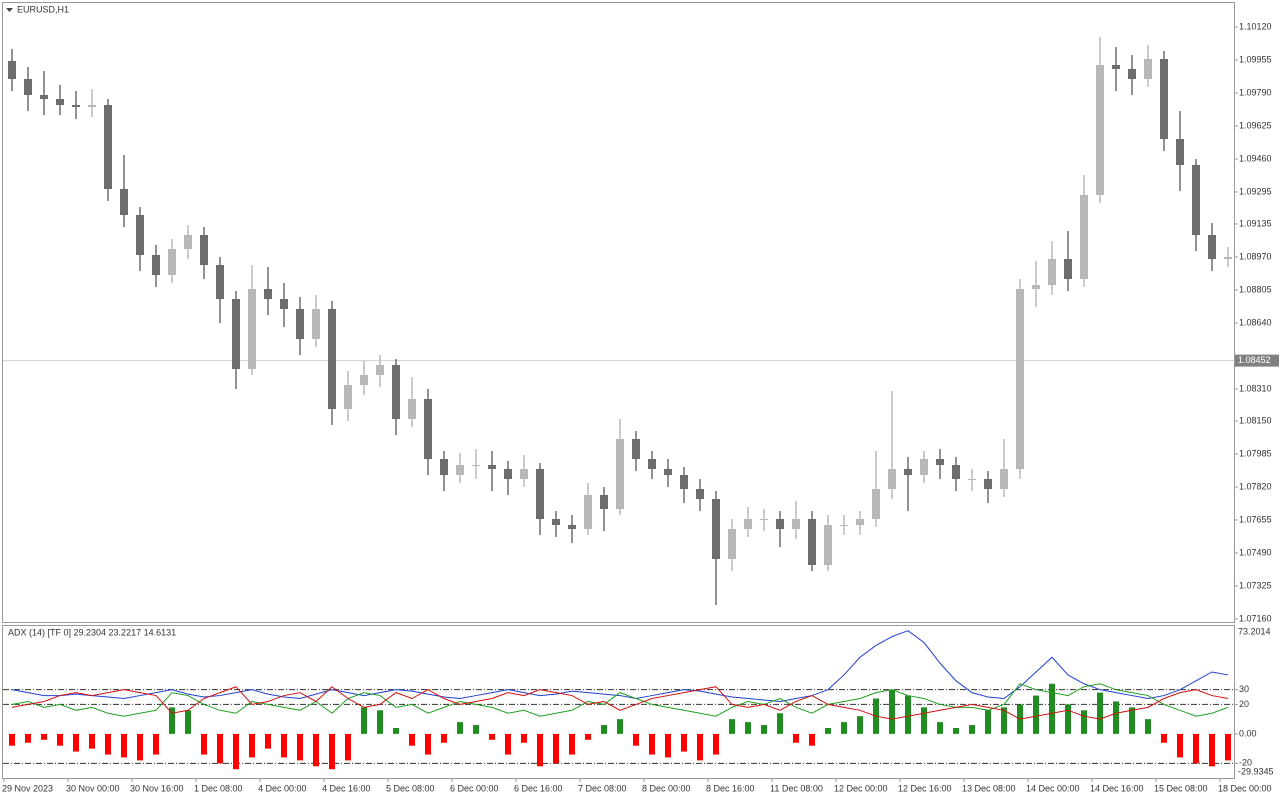 This screenshot has height=800, width=1280. Describe the element at coordinates (1181, 788) in the screenshot. I see `x-tick-label: 15 Dec 08:00` at that location.